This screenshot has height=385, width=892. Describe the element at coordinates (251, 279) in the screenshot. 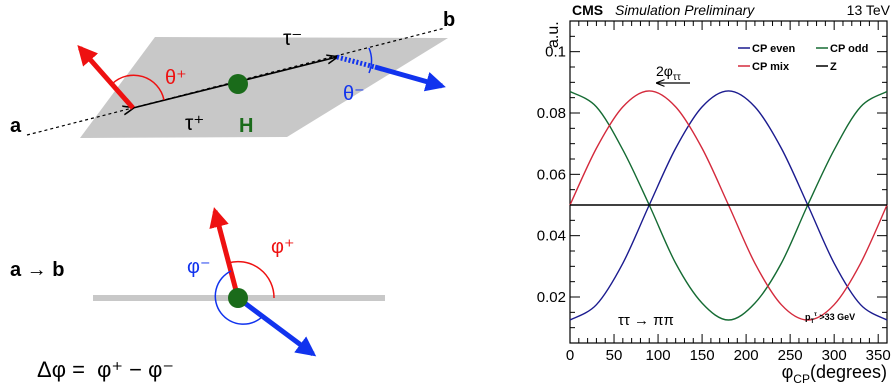

I see `phi-plus-arc` at that location.